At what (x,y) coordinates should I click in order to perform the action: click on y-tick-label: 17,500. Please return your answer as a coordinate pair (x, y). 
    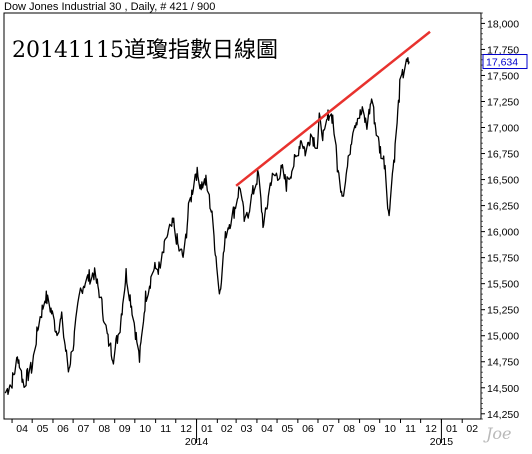
    Looking at the image, I should click on (503, 76).